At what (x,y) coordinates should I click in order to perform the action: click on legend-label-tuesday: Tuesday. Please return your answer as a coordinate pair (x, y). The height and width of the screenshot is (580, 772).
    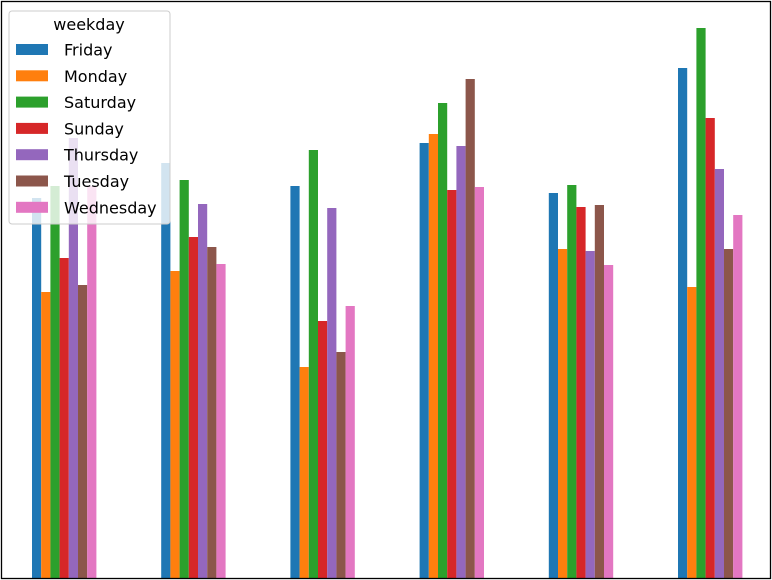
    Looking at the image, I should click on (96, 181).